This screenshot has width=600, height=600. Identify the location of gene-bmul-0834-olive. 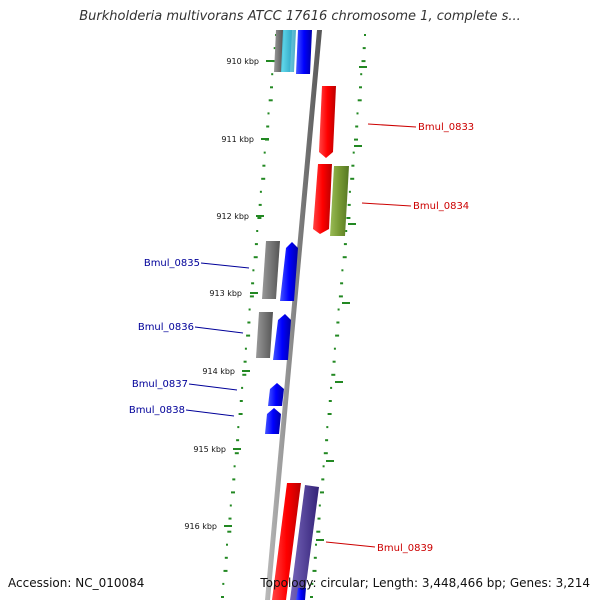
(339, 201).